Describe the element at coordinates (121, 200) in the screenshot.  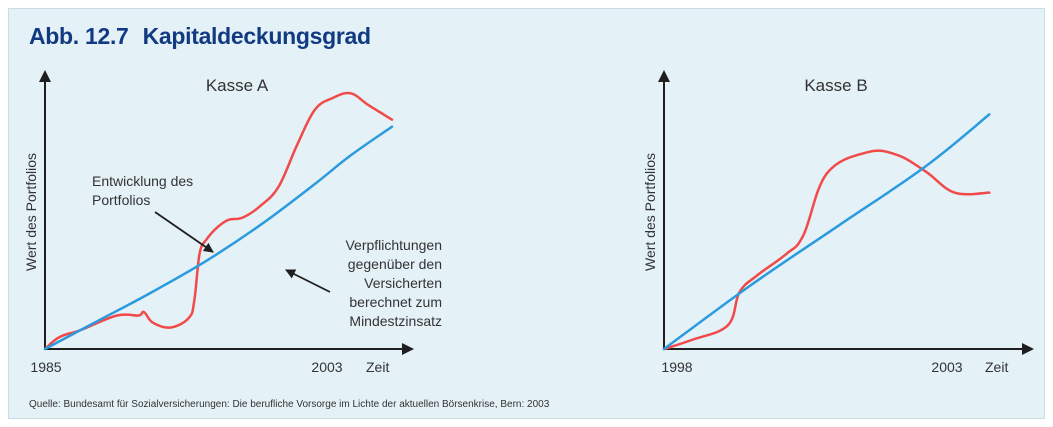
I see `annotation-portfolio-text: Portfolios` at that location.